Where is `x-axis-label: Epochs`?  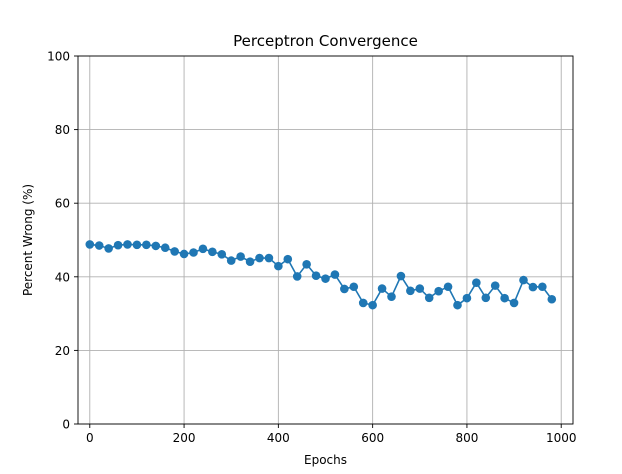
x-axis-label: Epochs is located at coordinates (325, 460).